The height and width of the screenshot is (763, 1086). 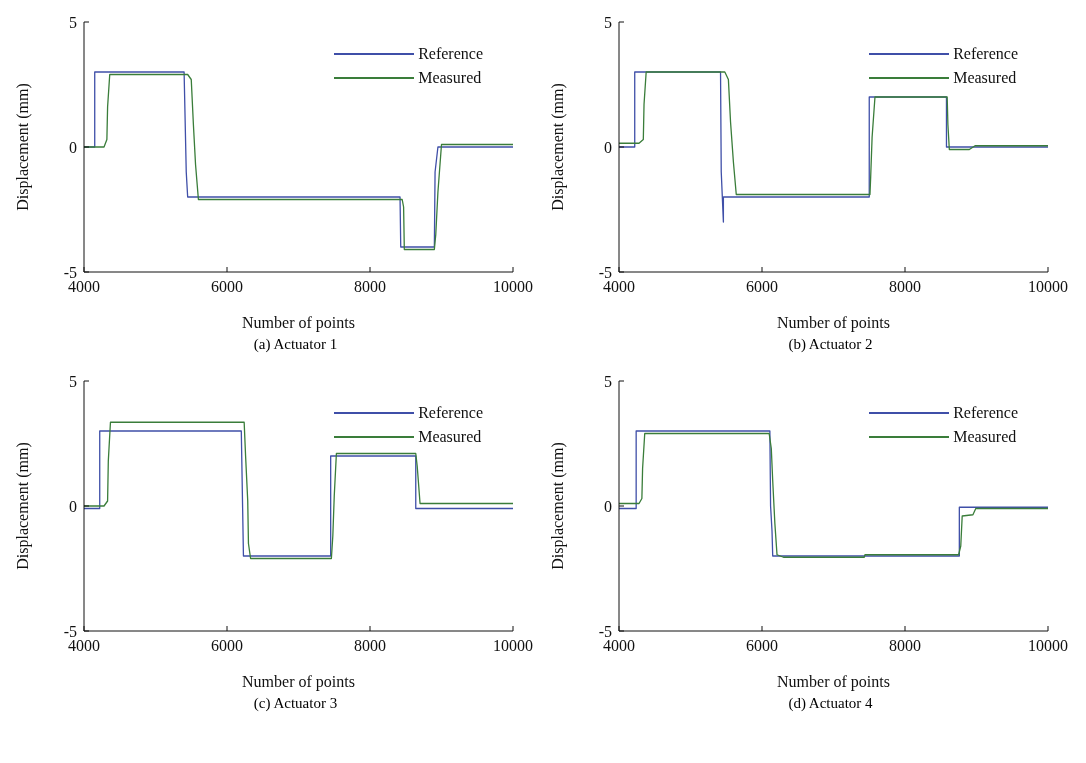 I want to click on text: (b) Actuator 2, so click(x=830, y=344).